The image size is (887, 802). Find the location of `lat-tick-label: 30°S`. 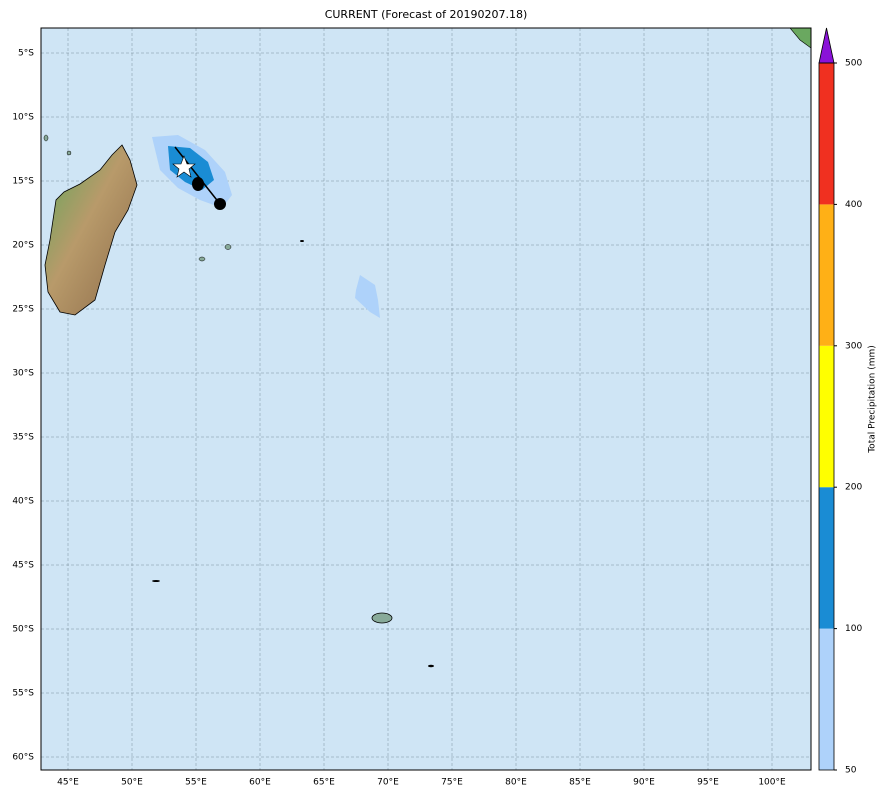

lat-tick-label: 30°S is located at coordinates (23, 374).